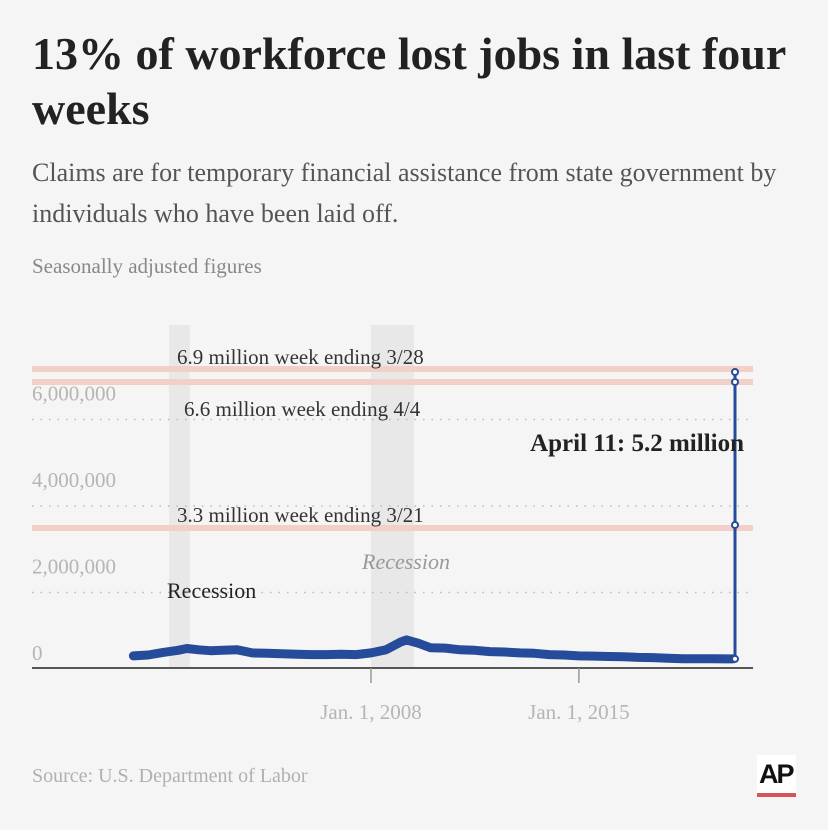 The width and height of the screenshot is (828, 830). What do you see at coordinates (637, 443) in the screenshot?
I see `annotation-label: April 11: 5.2 million` at bounding box center [637, 443].